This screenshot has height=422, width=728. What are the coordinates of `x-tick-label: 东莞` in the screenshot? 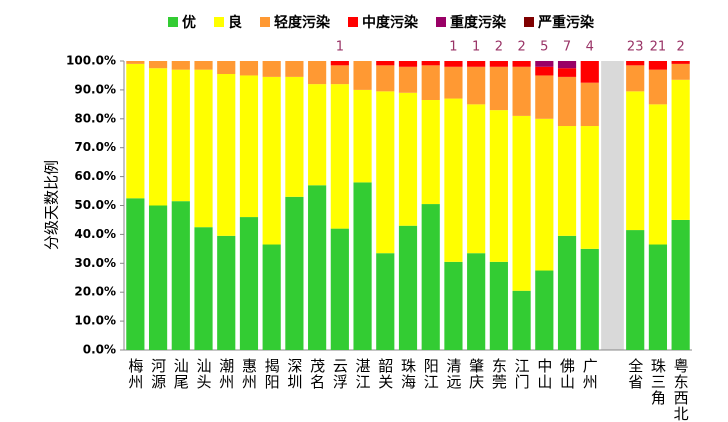 It's located at (499, 374).